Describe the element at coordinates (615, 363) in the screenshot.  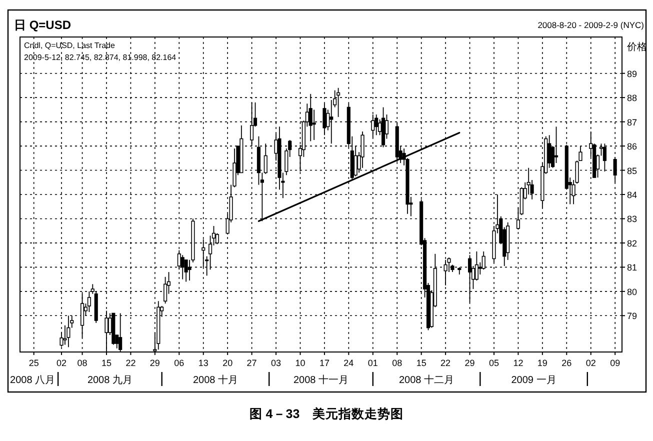
I see `x-tick-label: 09` at that location.